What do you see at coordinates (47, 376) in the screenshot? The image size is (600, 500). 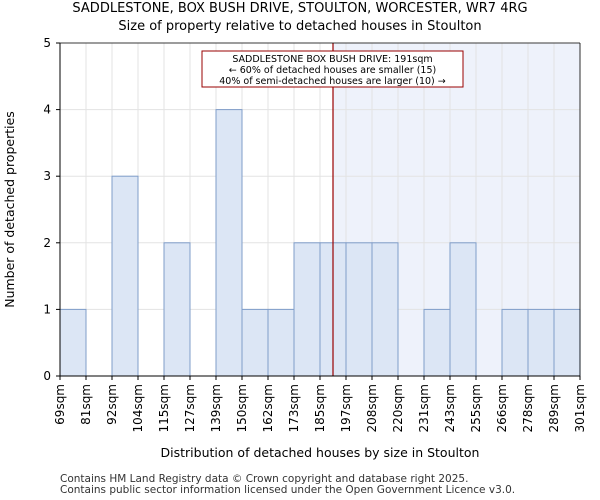 I see `y-tick-label: 0` at bounding box center [47, 376].